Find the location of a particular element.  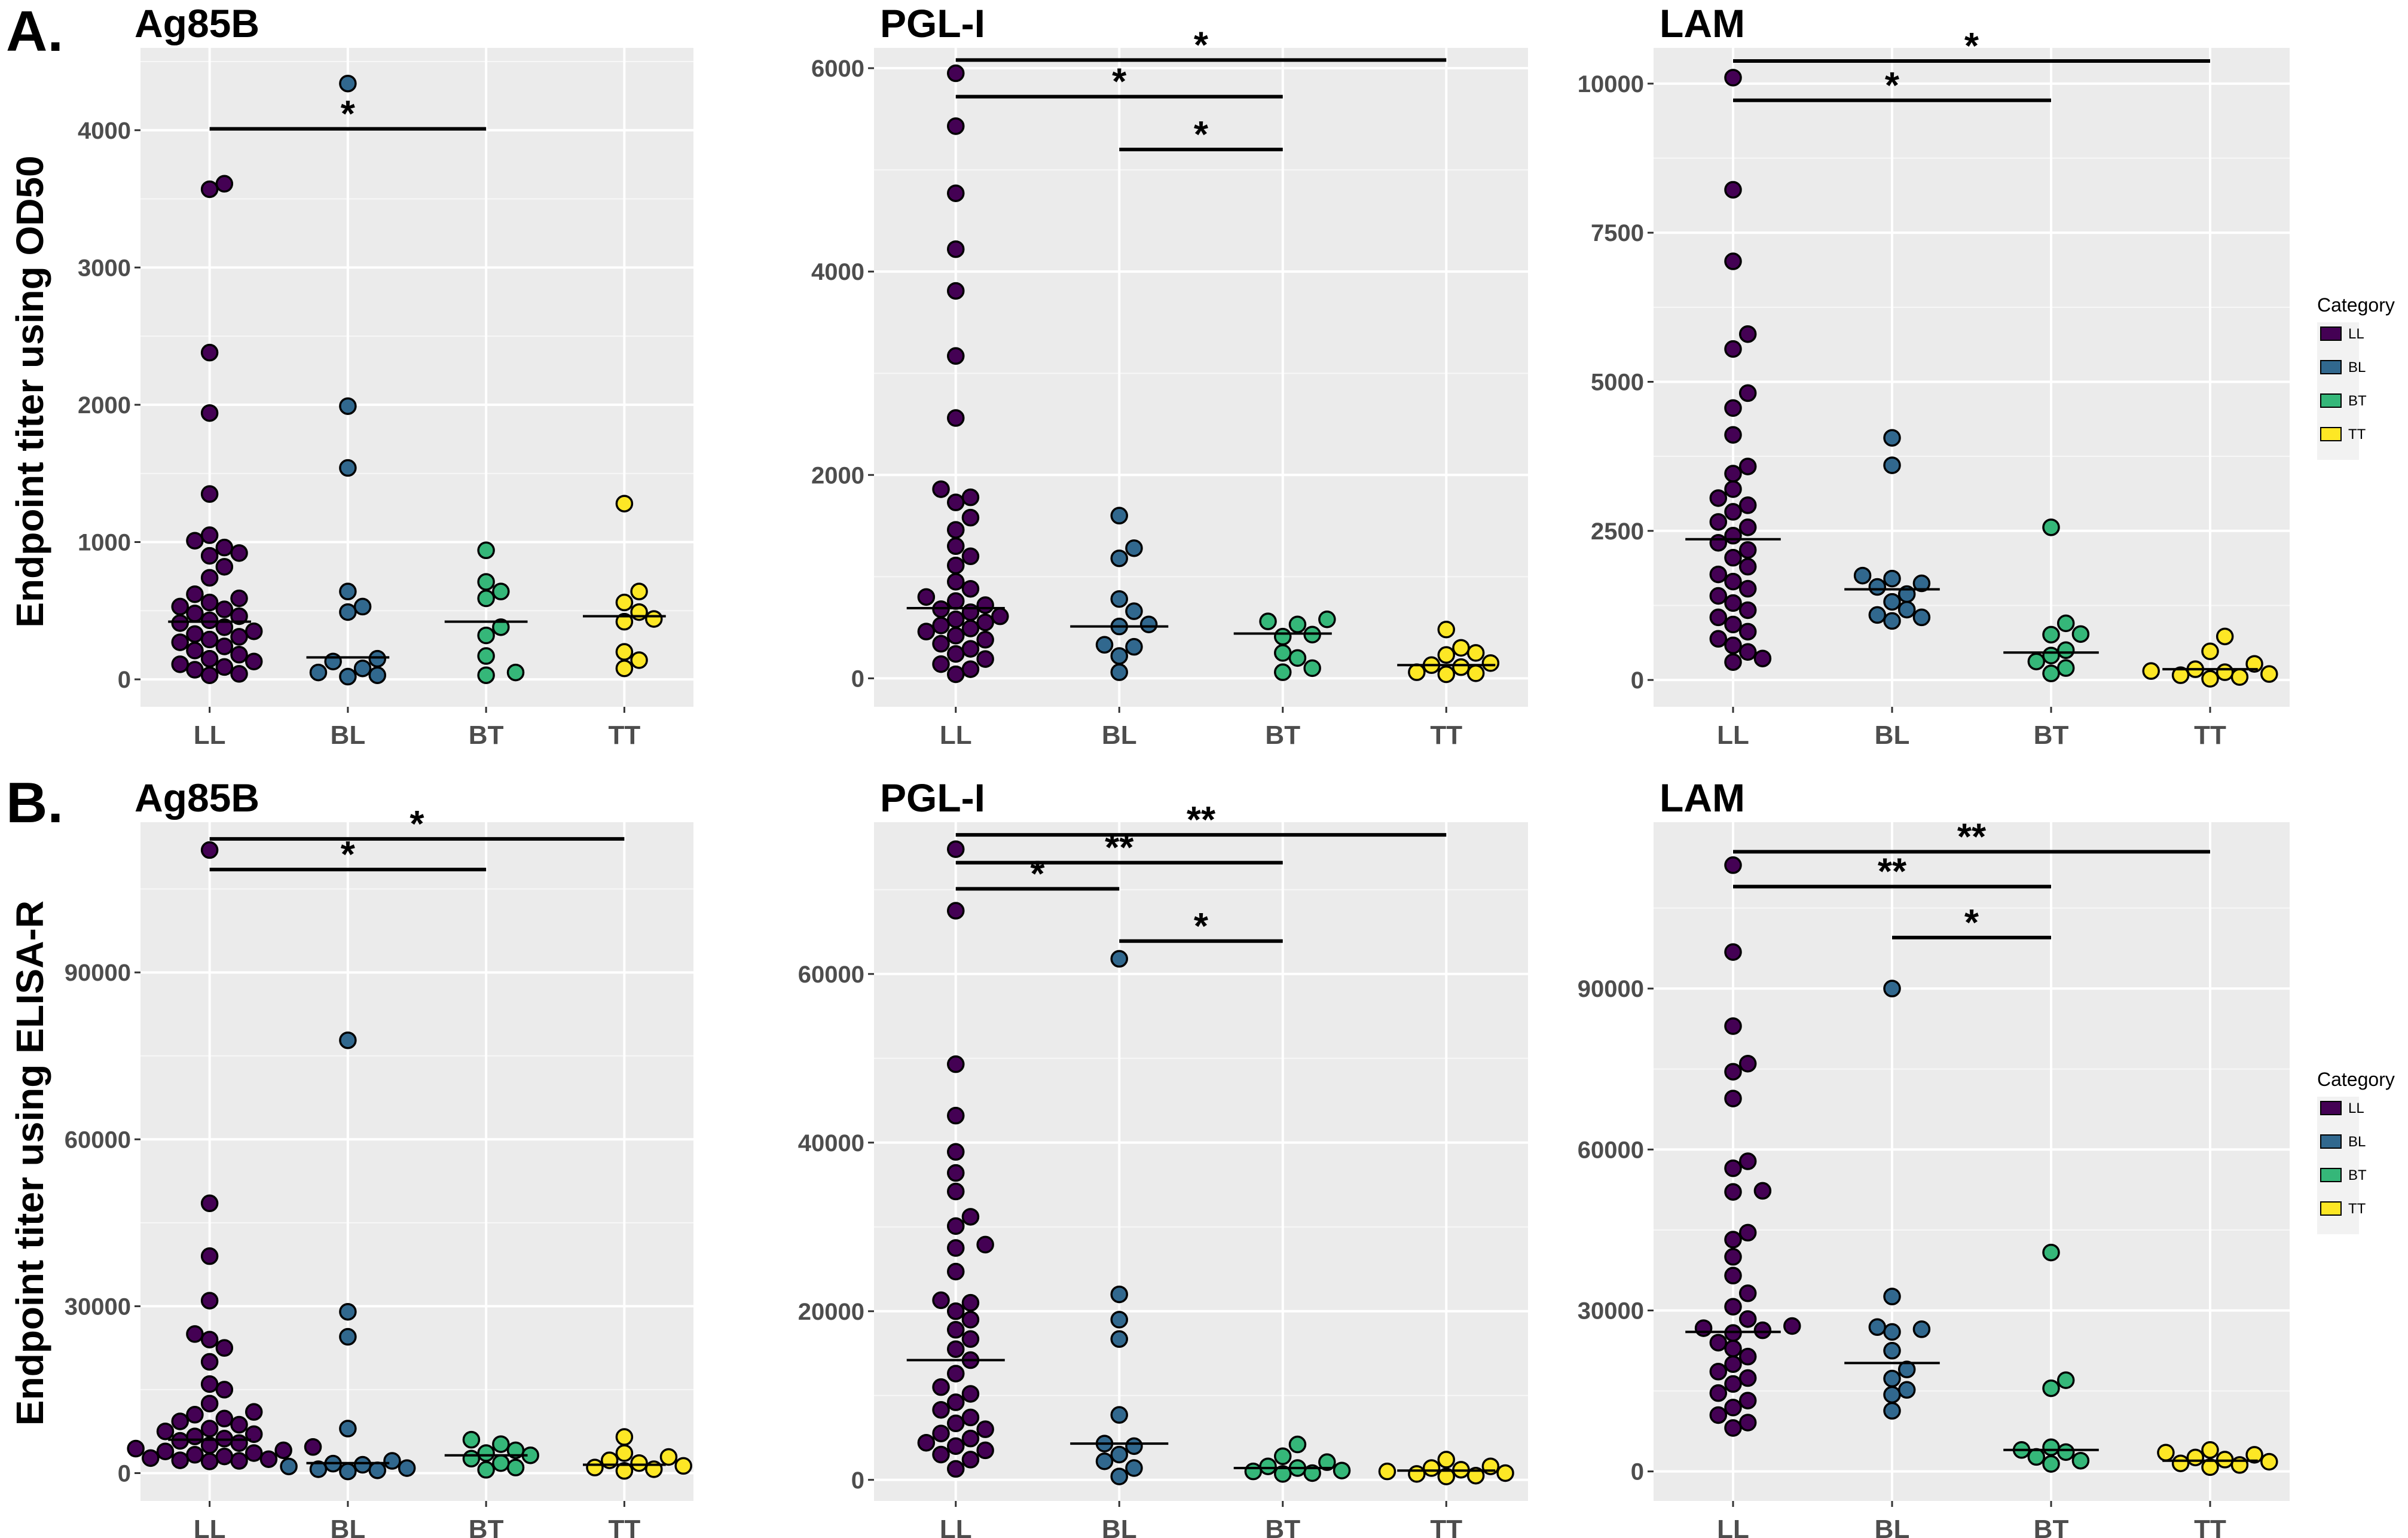

plot-background is located at coordinates (416, 1161).